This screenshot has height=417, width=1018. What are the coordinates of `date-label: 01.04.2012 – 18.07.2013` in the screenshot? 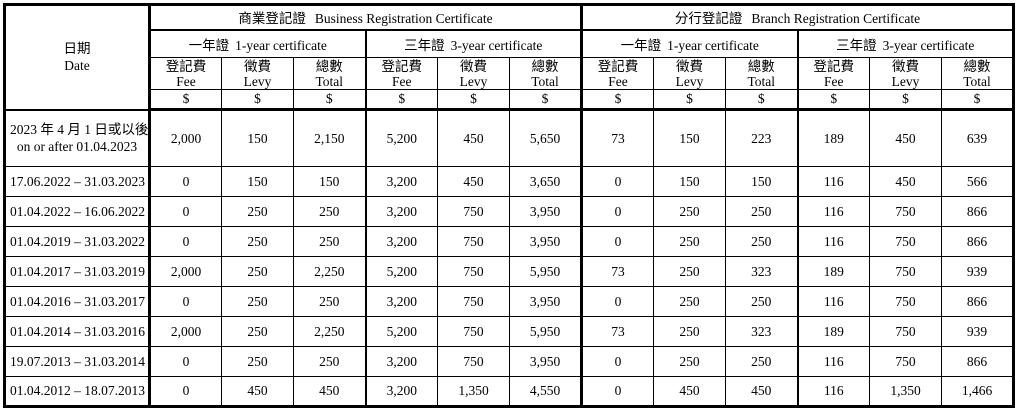 It's located at (77, 391).